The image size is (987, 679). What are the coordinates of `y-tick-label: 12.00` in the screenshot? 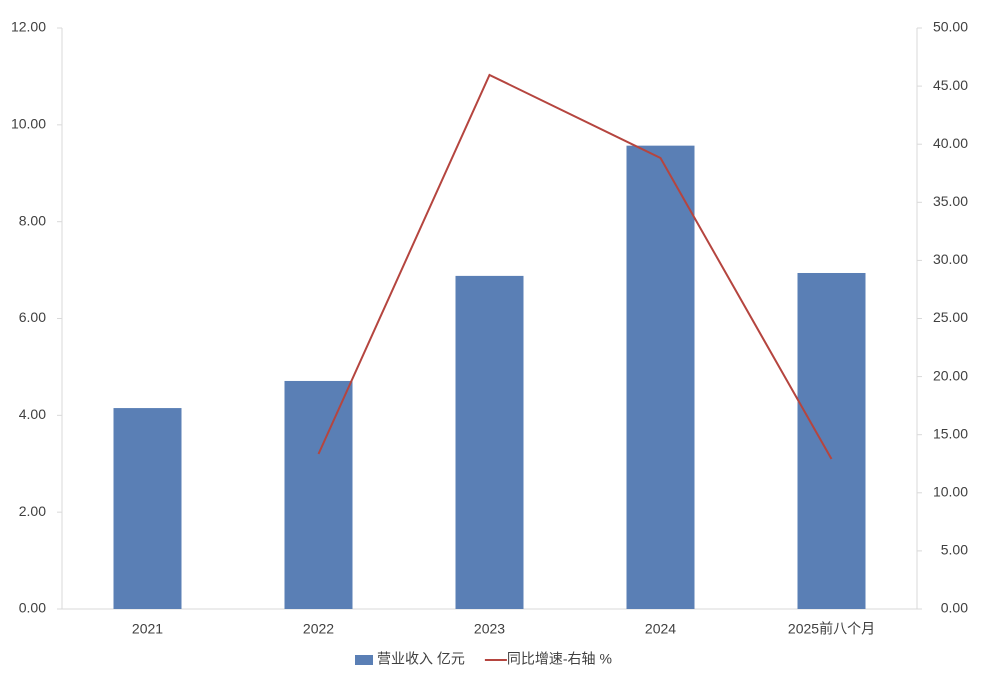 It's located at (28, 27).